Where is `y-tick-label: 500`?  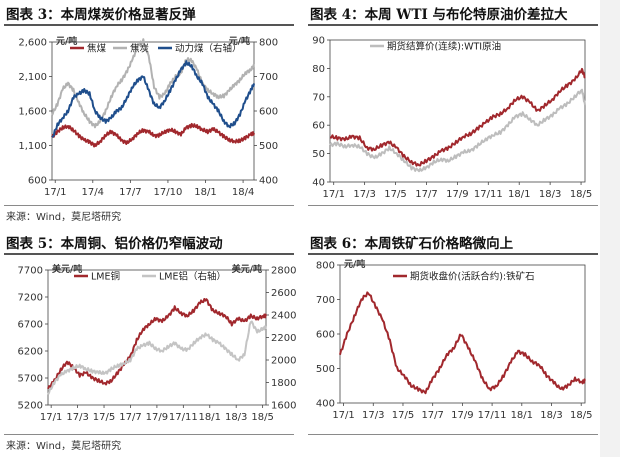
y-tick-label: 500 is located at coordinates (325, 369).